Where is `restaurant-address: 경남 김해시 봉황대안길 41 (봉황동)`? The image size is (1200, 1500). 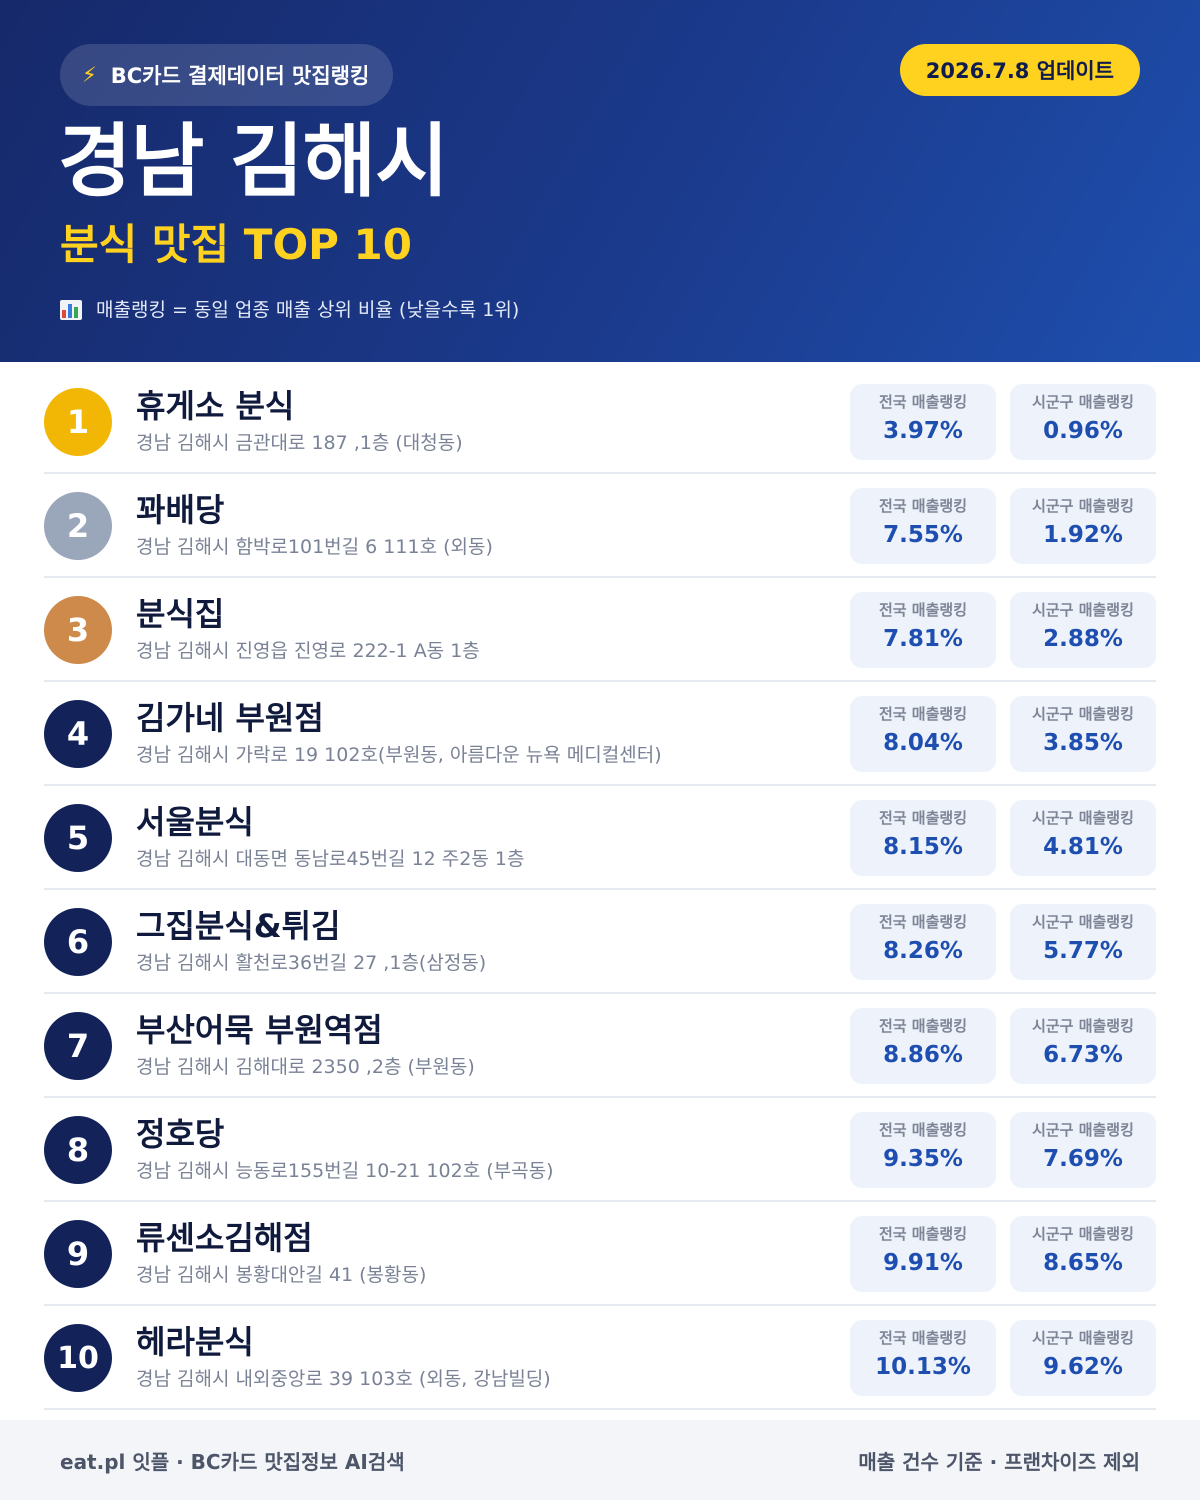
restaurant-address: 경남 김해시 봉황대안길 41 (봉황동) is located at coordinates (281, 1275).